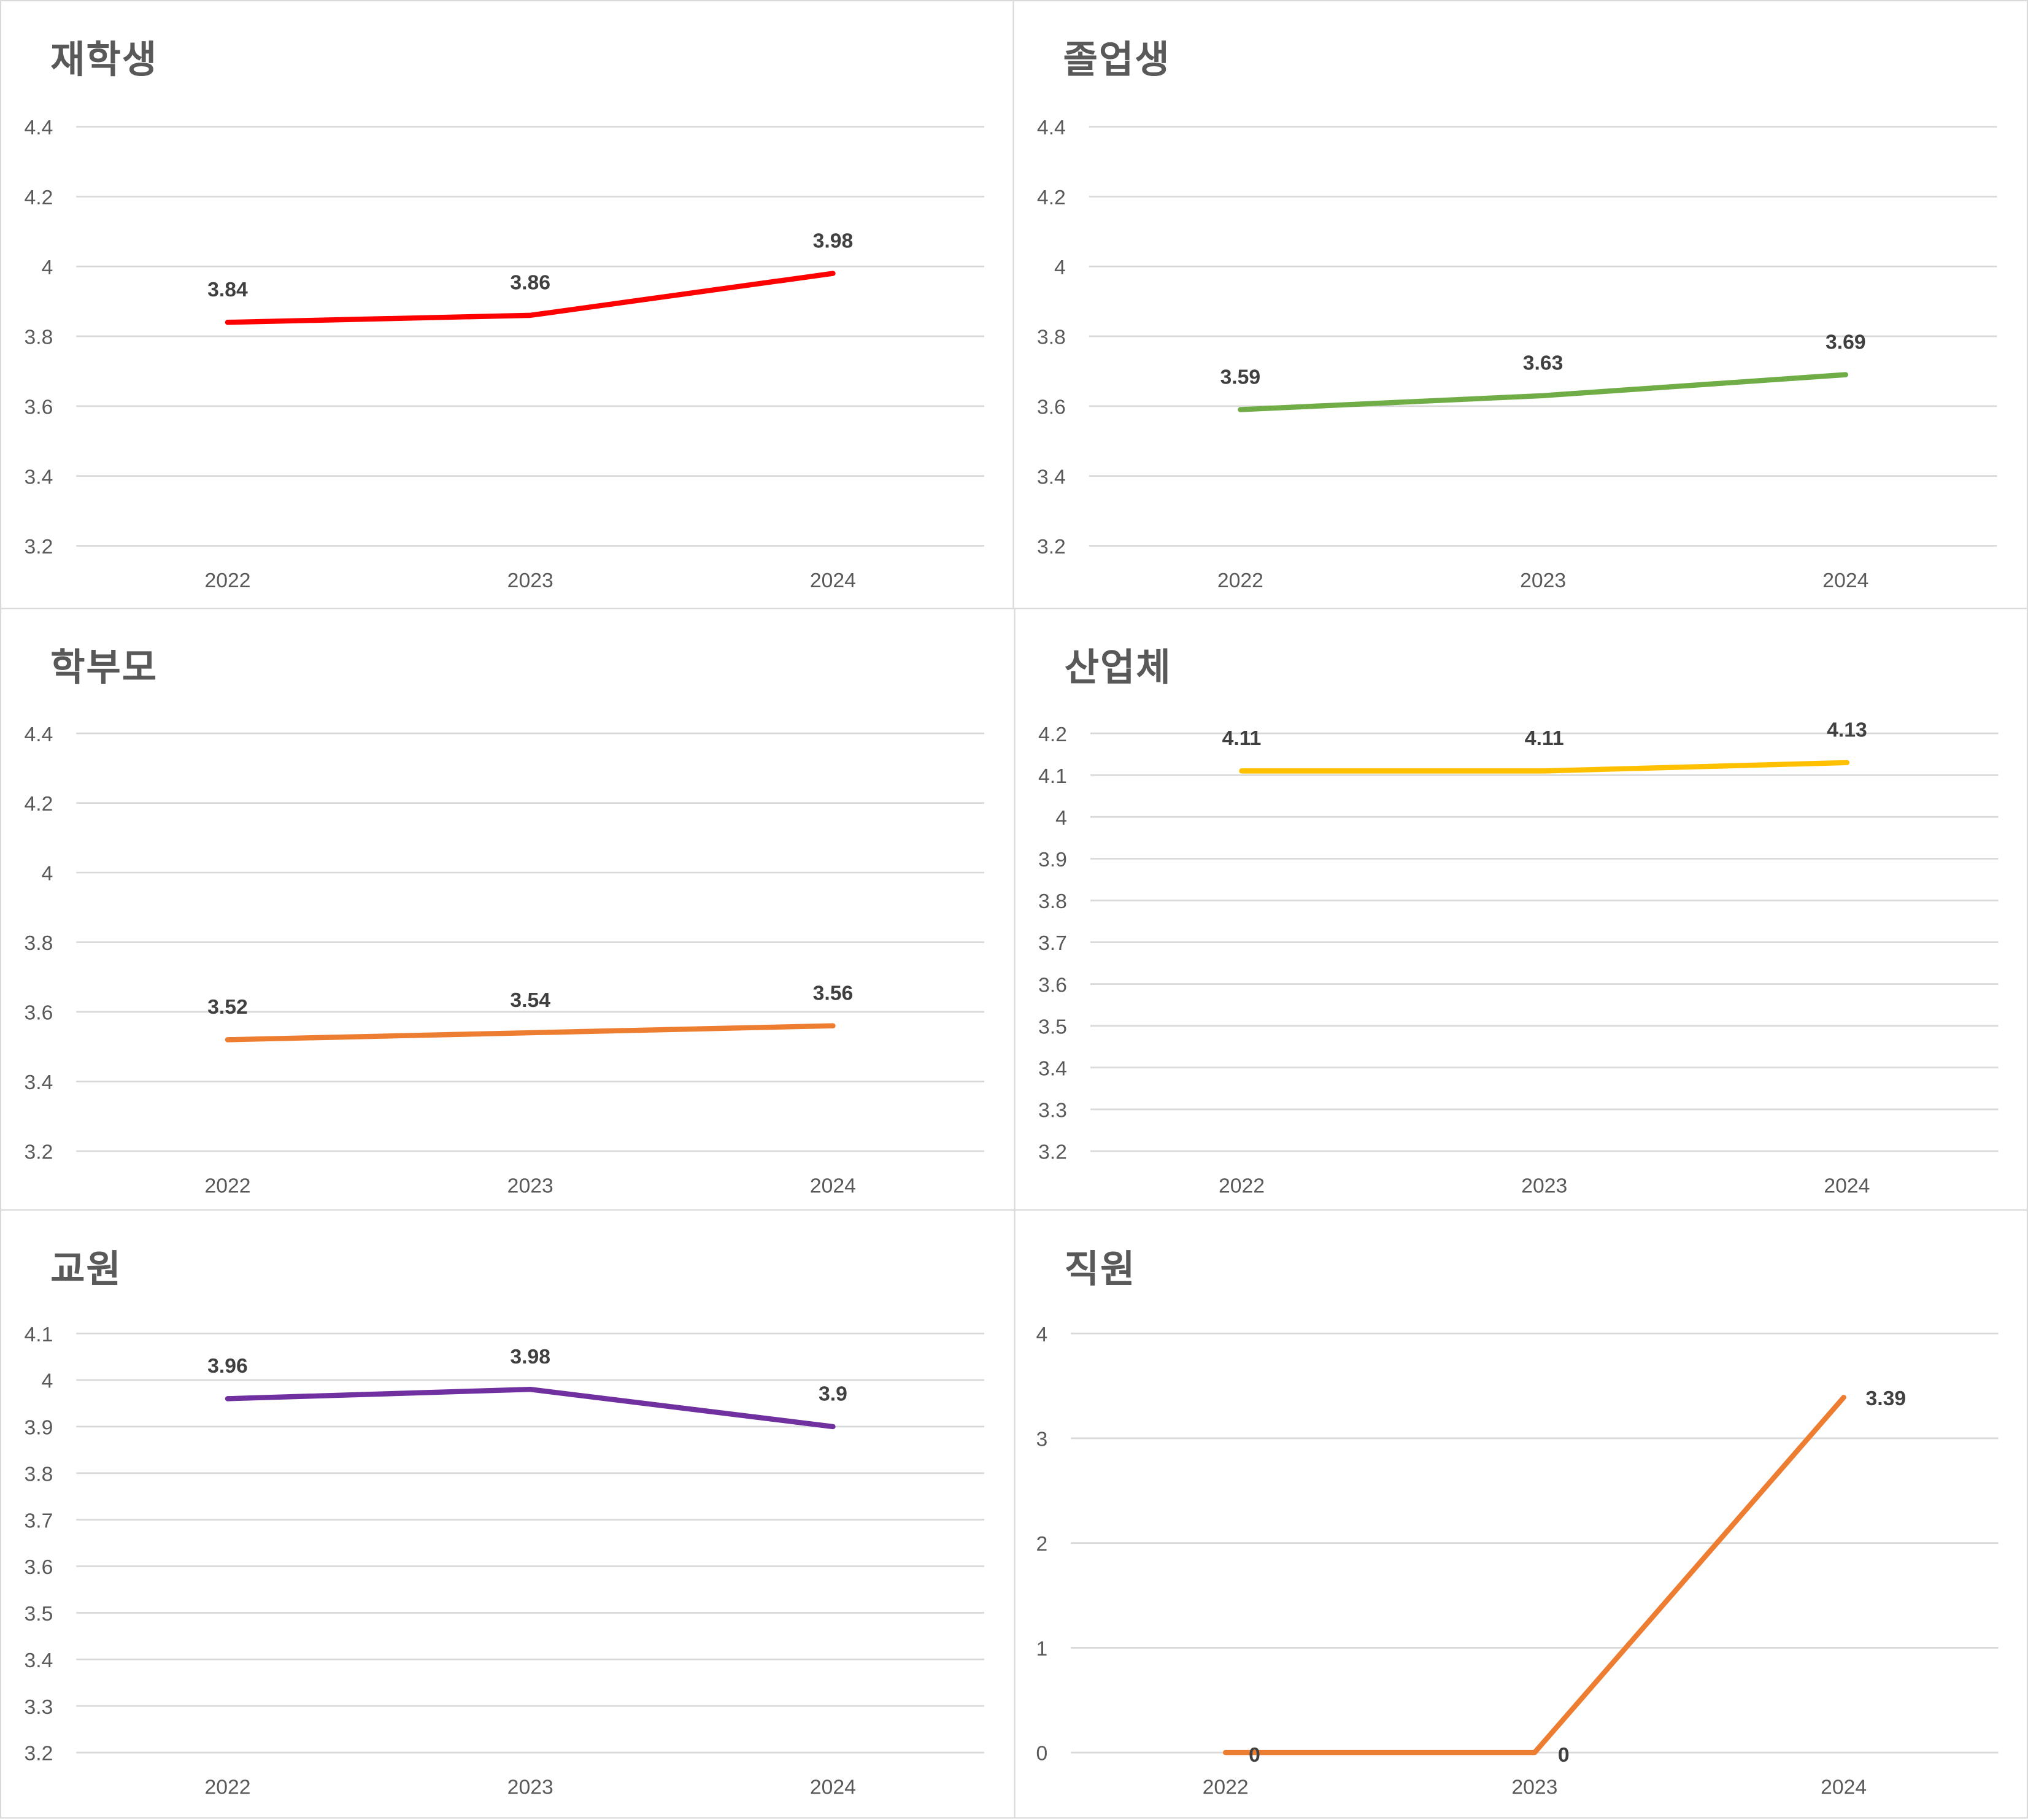 The width and height of the screenshot is (2028, 1820). Describe the element at coordinates (1118, 665) in the screenshot. I see `chart-title: 산업체` at that location.